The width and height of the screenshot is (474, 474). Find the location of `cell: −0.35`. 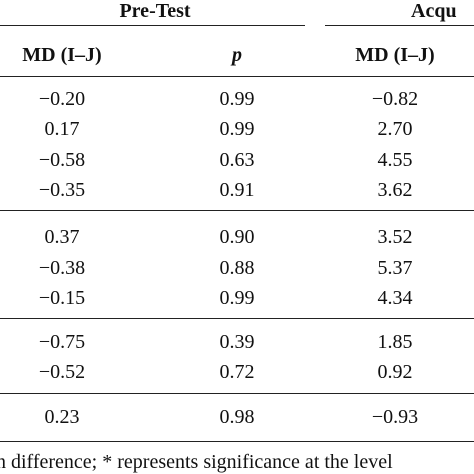

cell: −0.35 is located at coordinates (62, 190).